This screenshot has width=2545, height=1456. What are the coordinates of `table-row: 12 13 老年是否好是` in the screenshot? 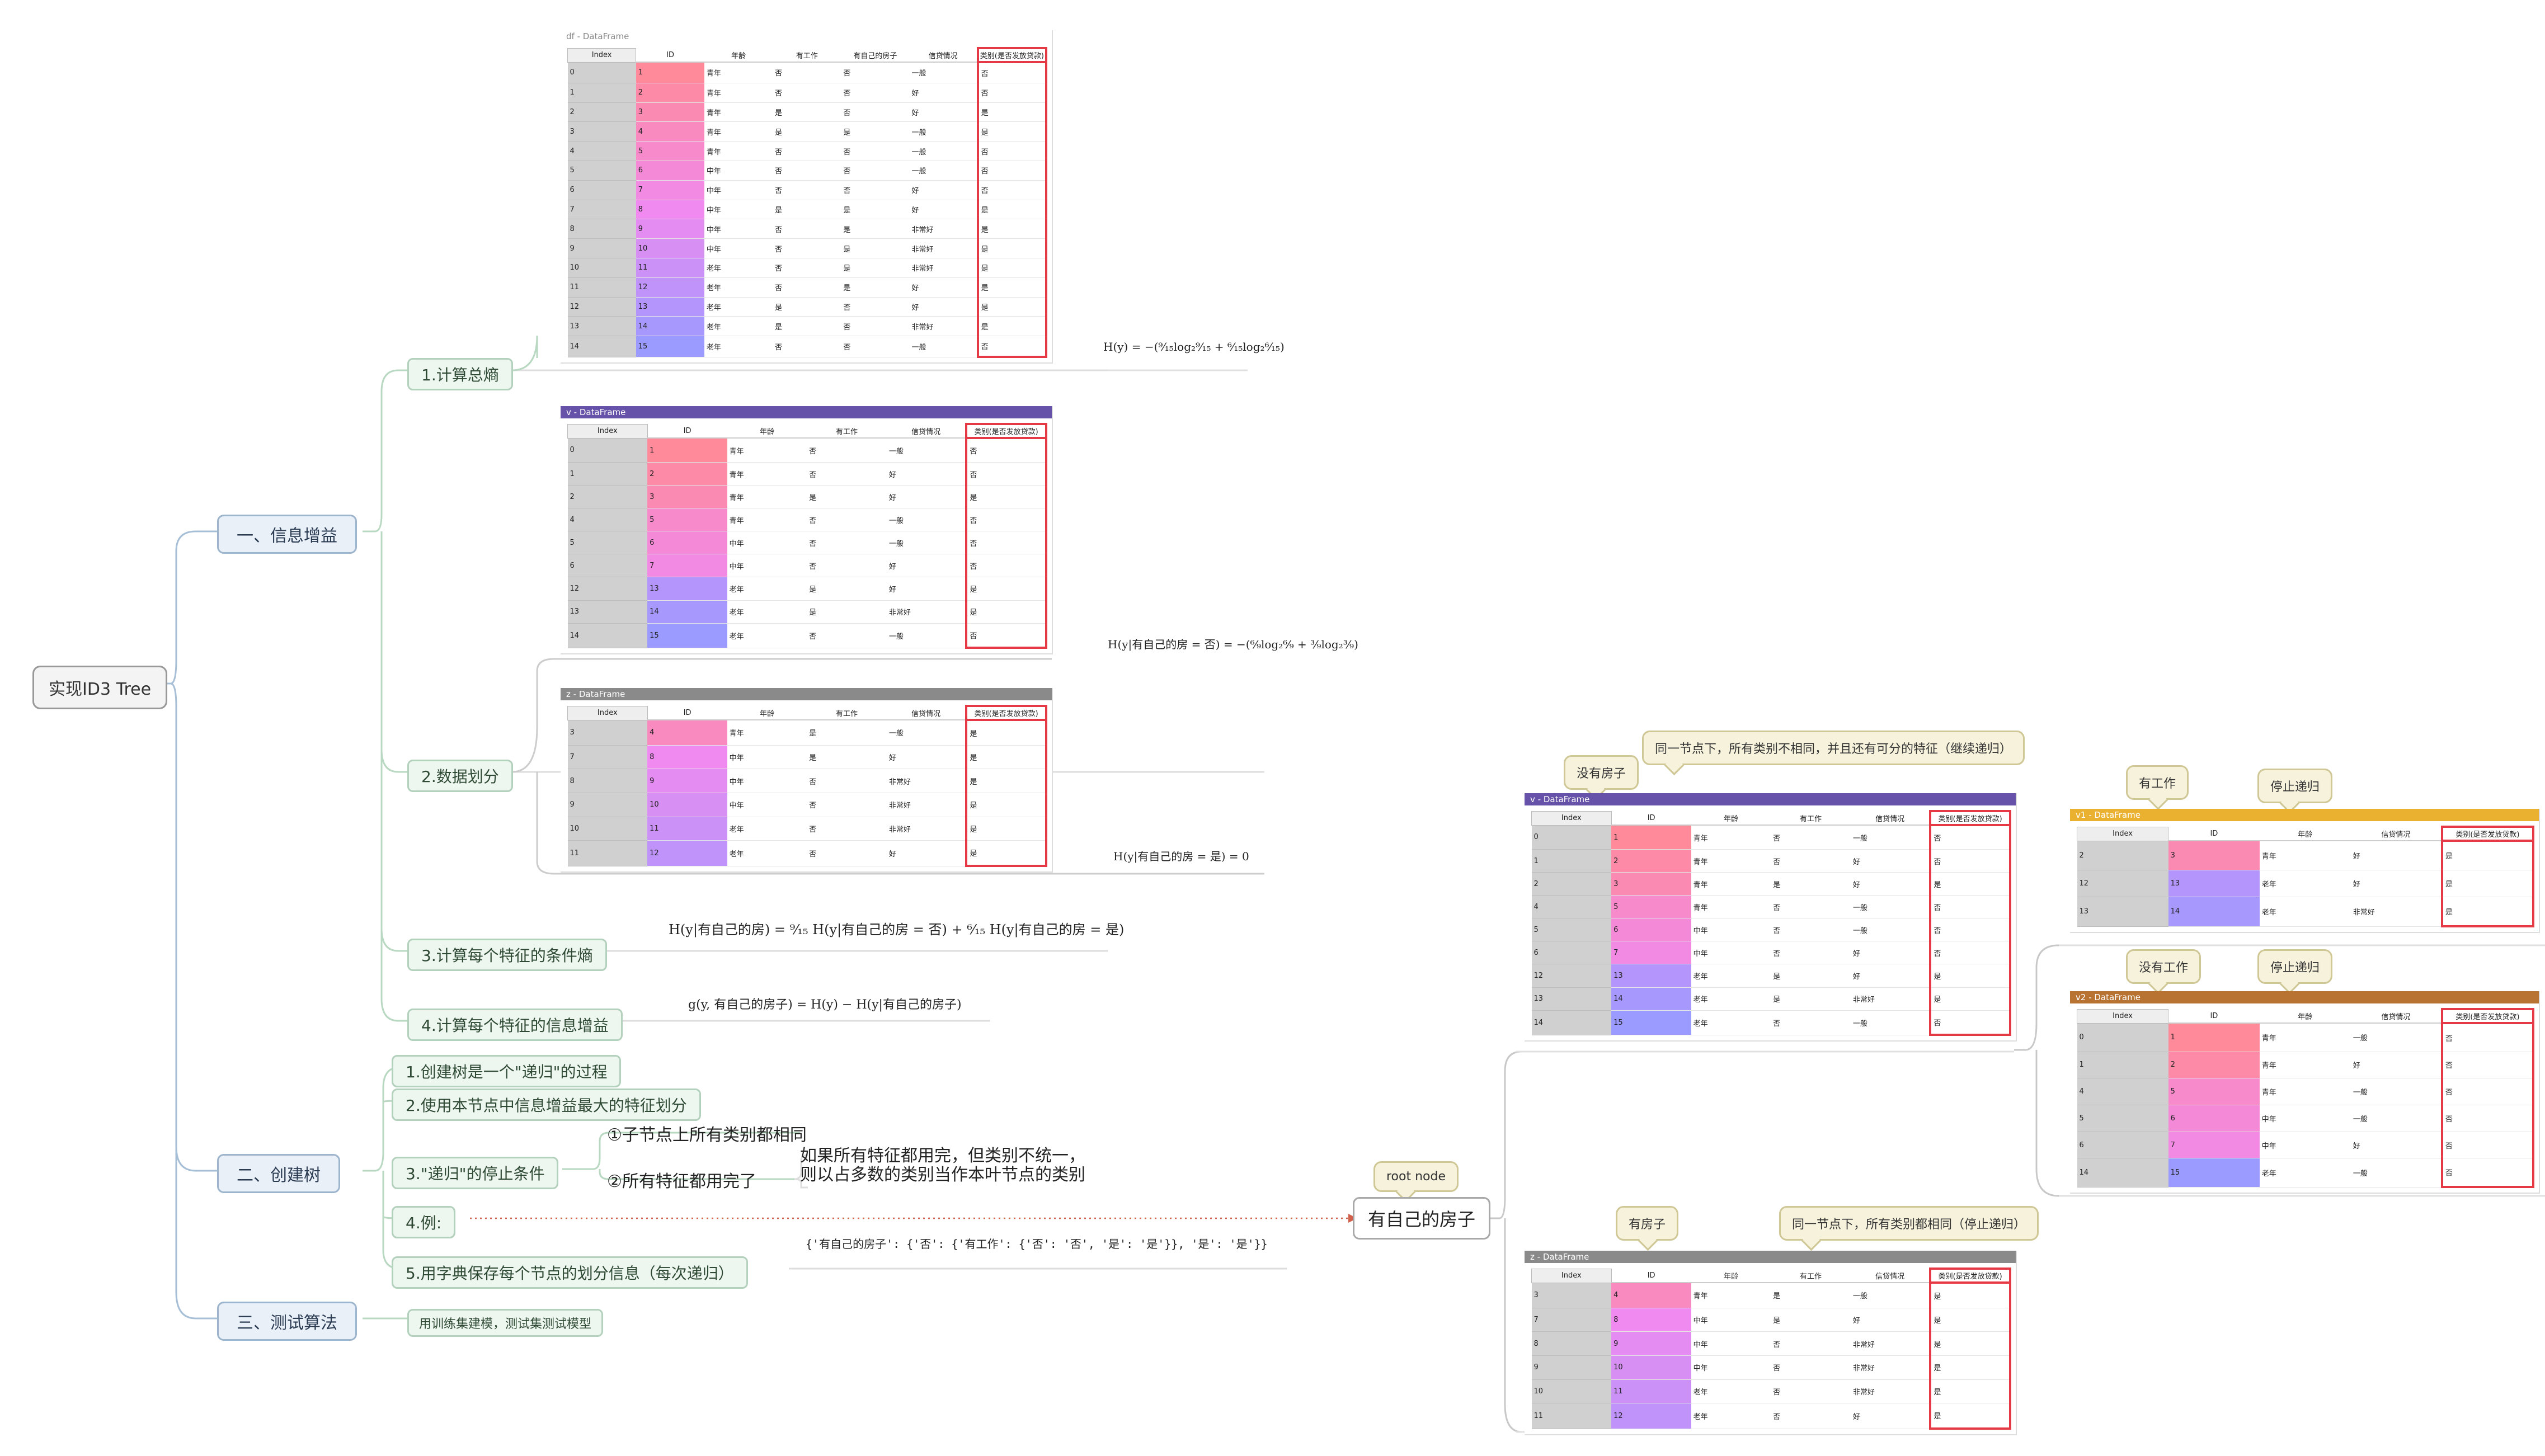 It's located at (808, 307).